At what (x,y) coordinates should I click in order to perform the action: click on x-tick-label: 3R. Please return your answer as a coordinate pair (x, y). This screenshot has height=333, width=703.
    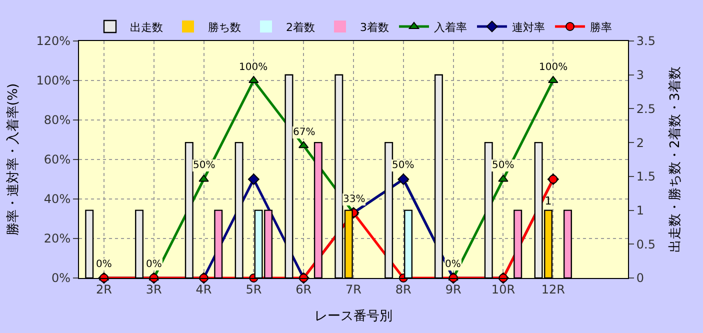
    Looking at the image, I should click on (154, 289).